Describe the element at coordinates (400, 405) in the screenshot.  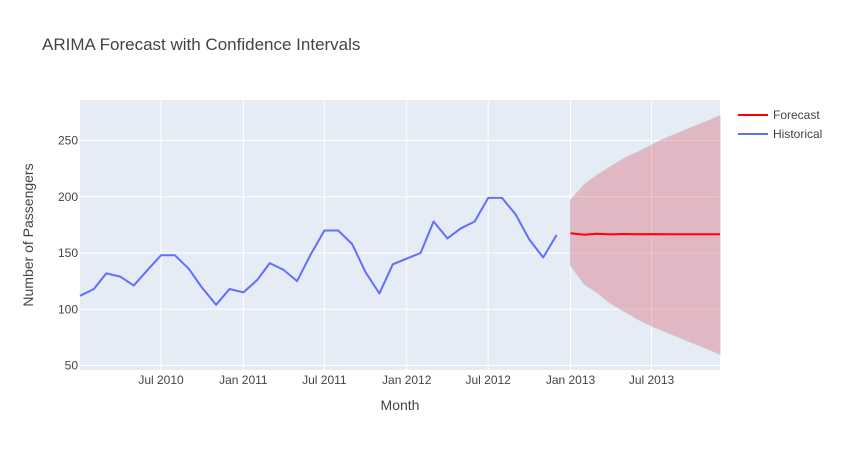
I see `x-axis-title: Month` at that location.